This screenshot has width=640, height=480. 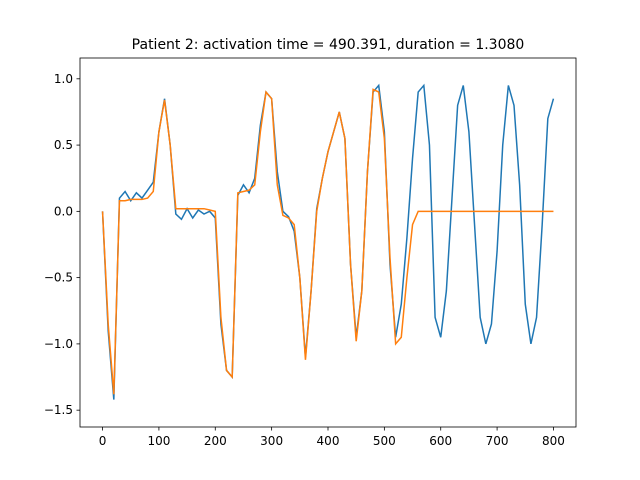 What do you see at coordinates (63, 79) in the screenshot?
I see `y-tick-label: 1.0` at bounding box center [63, 79].